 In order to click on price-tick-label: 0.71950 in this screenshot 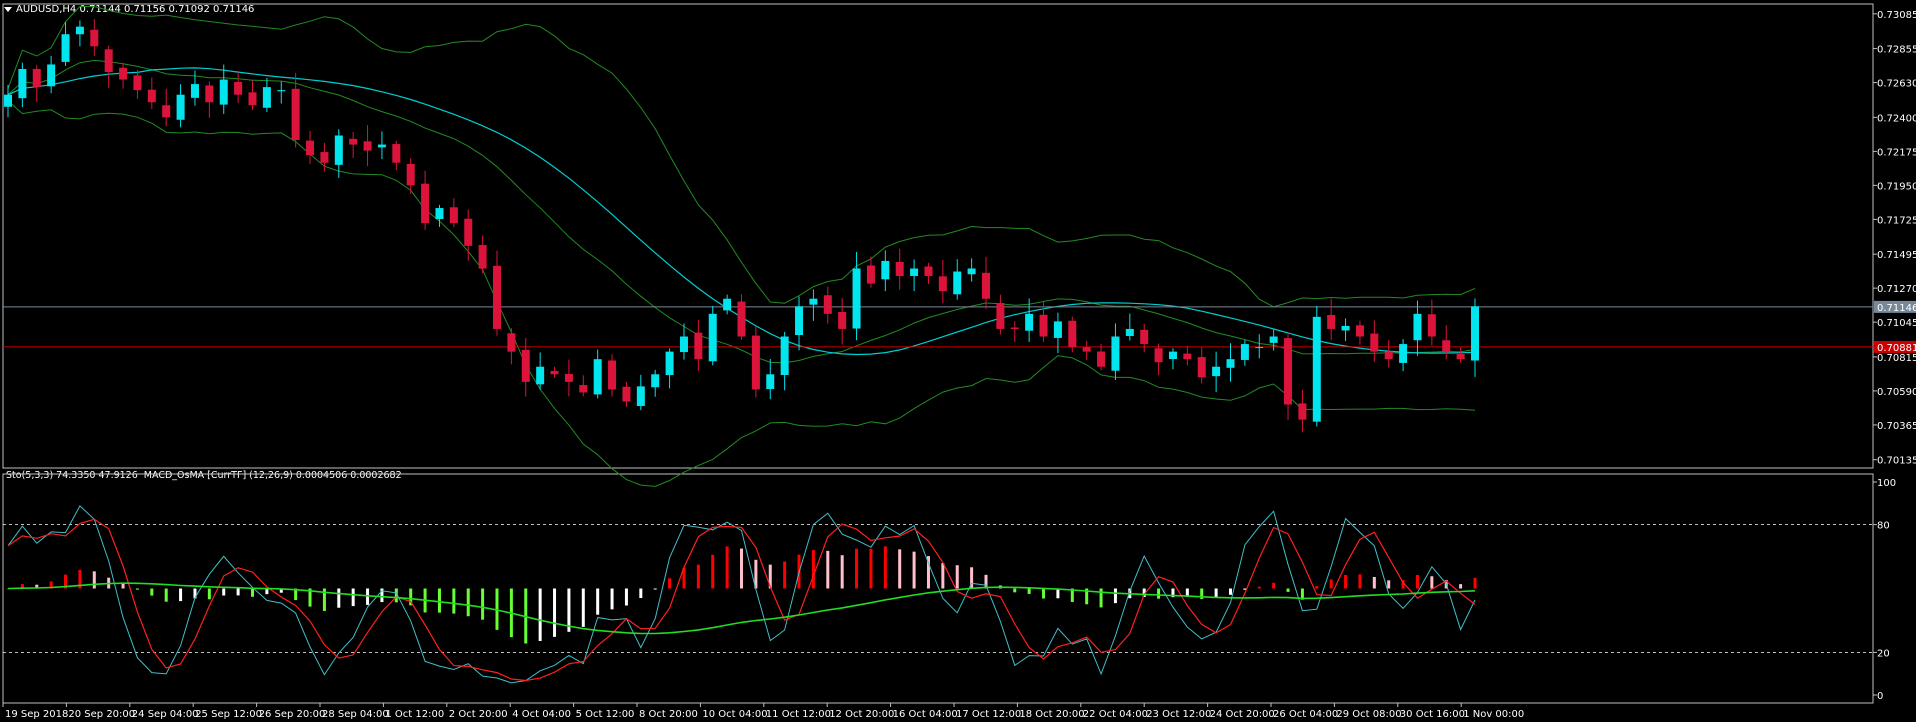, I will do `click(1896, 186)`.